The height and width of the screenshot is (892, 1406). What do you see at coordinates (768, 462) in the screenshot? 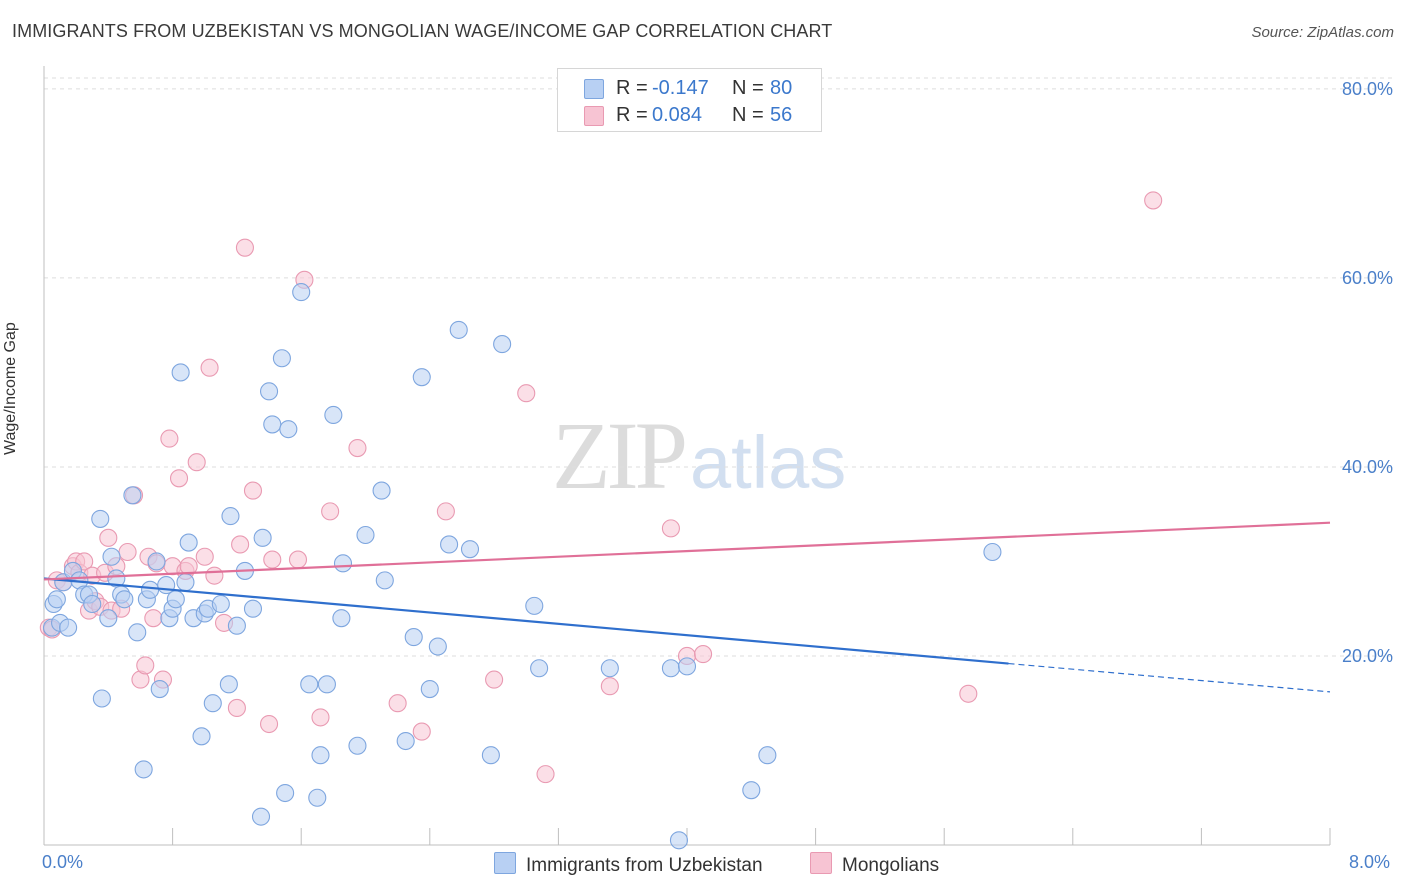
I see `watermark-atlas: atlas` at bounding box center [768, 462].